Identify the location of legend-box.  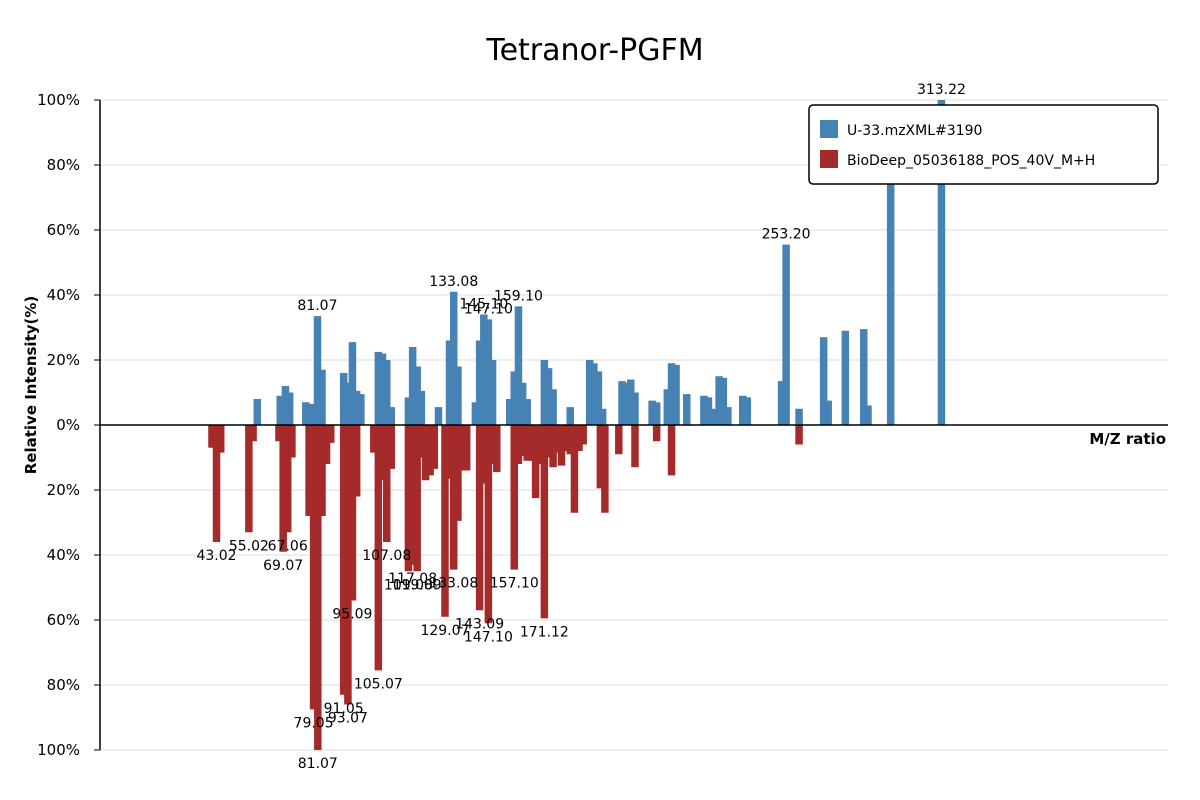
(983, 144).